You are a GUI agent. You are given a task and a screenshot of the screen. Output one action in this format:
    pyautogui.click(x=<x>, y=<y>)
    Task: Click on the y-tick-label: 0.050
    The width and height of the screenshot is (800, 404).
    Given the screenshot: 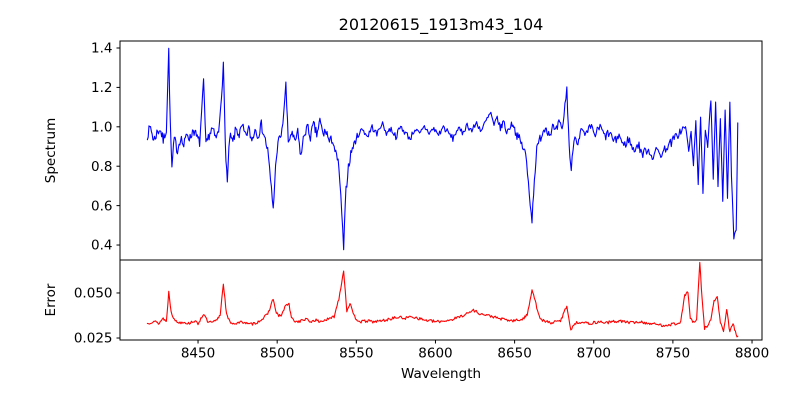 What is the action you would take?
    pyautogui.click(x=93, y=294)
    